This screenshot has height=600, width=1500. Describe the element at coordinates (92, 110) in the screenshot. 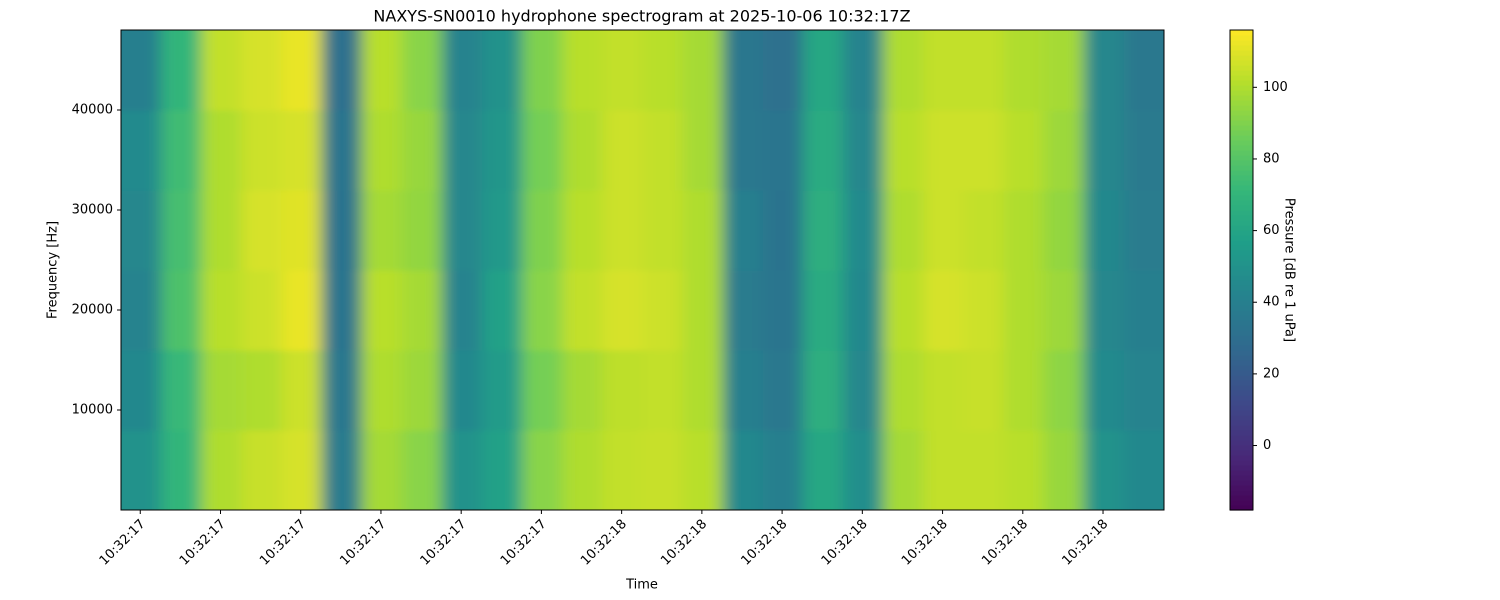

I see `y-tick-label: 40000` at that location.